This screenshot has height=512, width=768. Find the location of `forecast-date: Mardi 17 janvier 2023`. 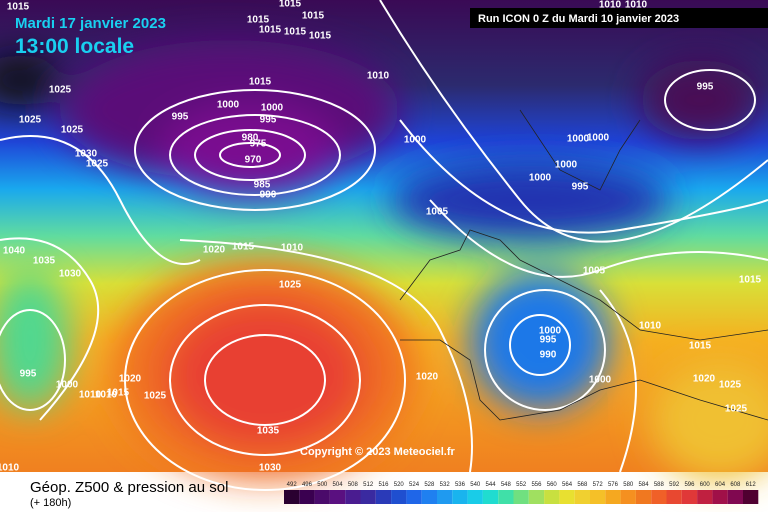

forecast-date: Mardi 17 janvier 2023 is located at coordinates (90, 23).